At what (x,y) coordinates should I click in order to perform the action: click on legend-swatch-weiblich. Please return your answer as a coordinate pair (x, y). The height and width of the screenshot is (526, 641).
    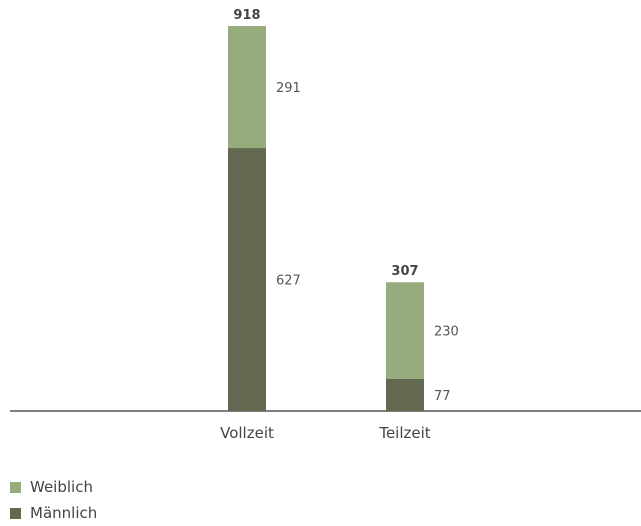
    Looking at the image, I should click on (15, 487).